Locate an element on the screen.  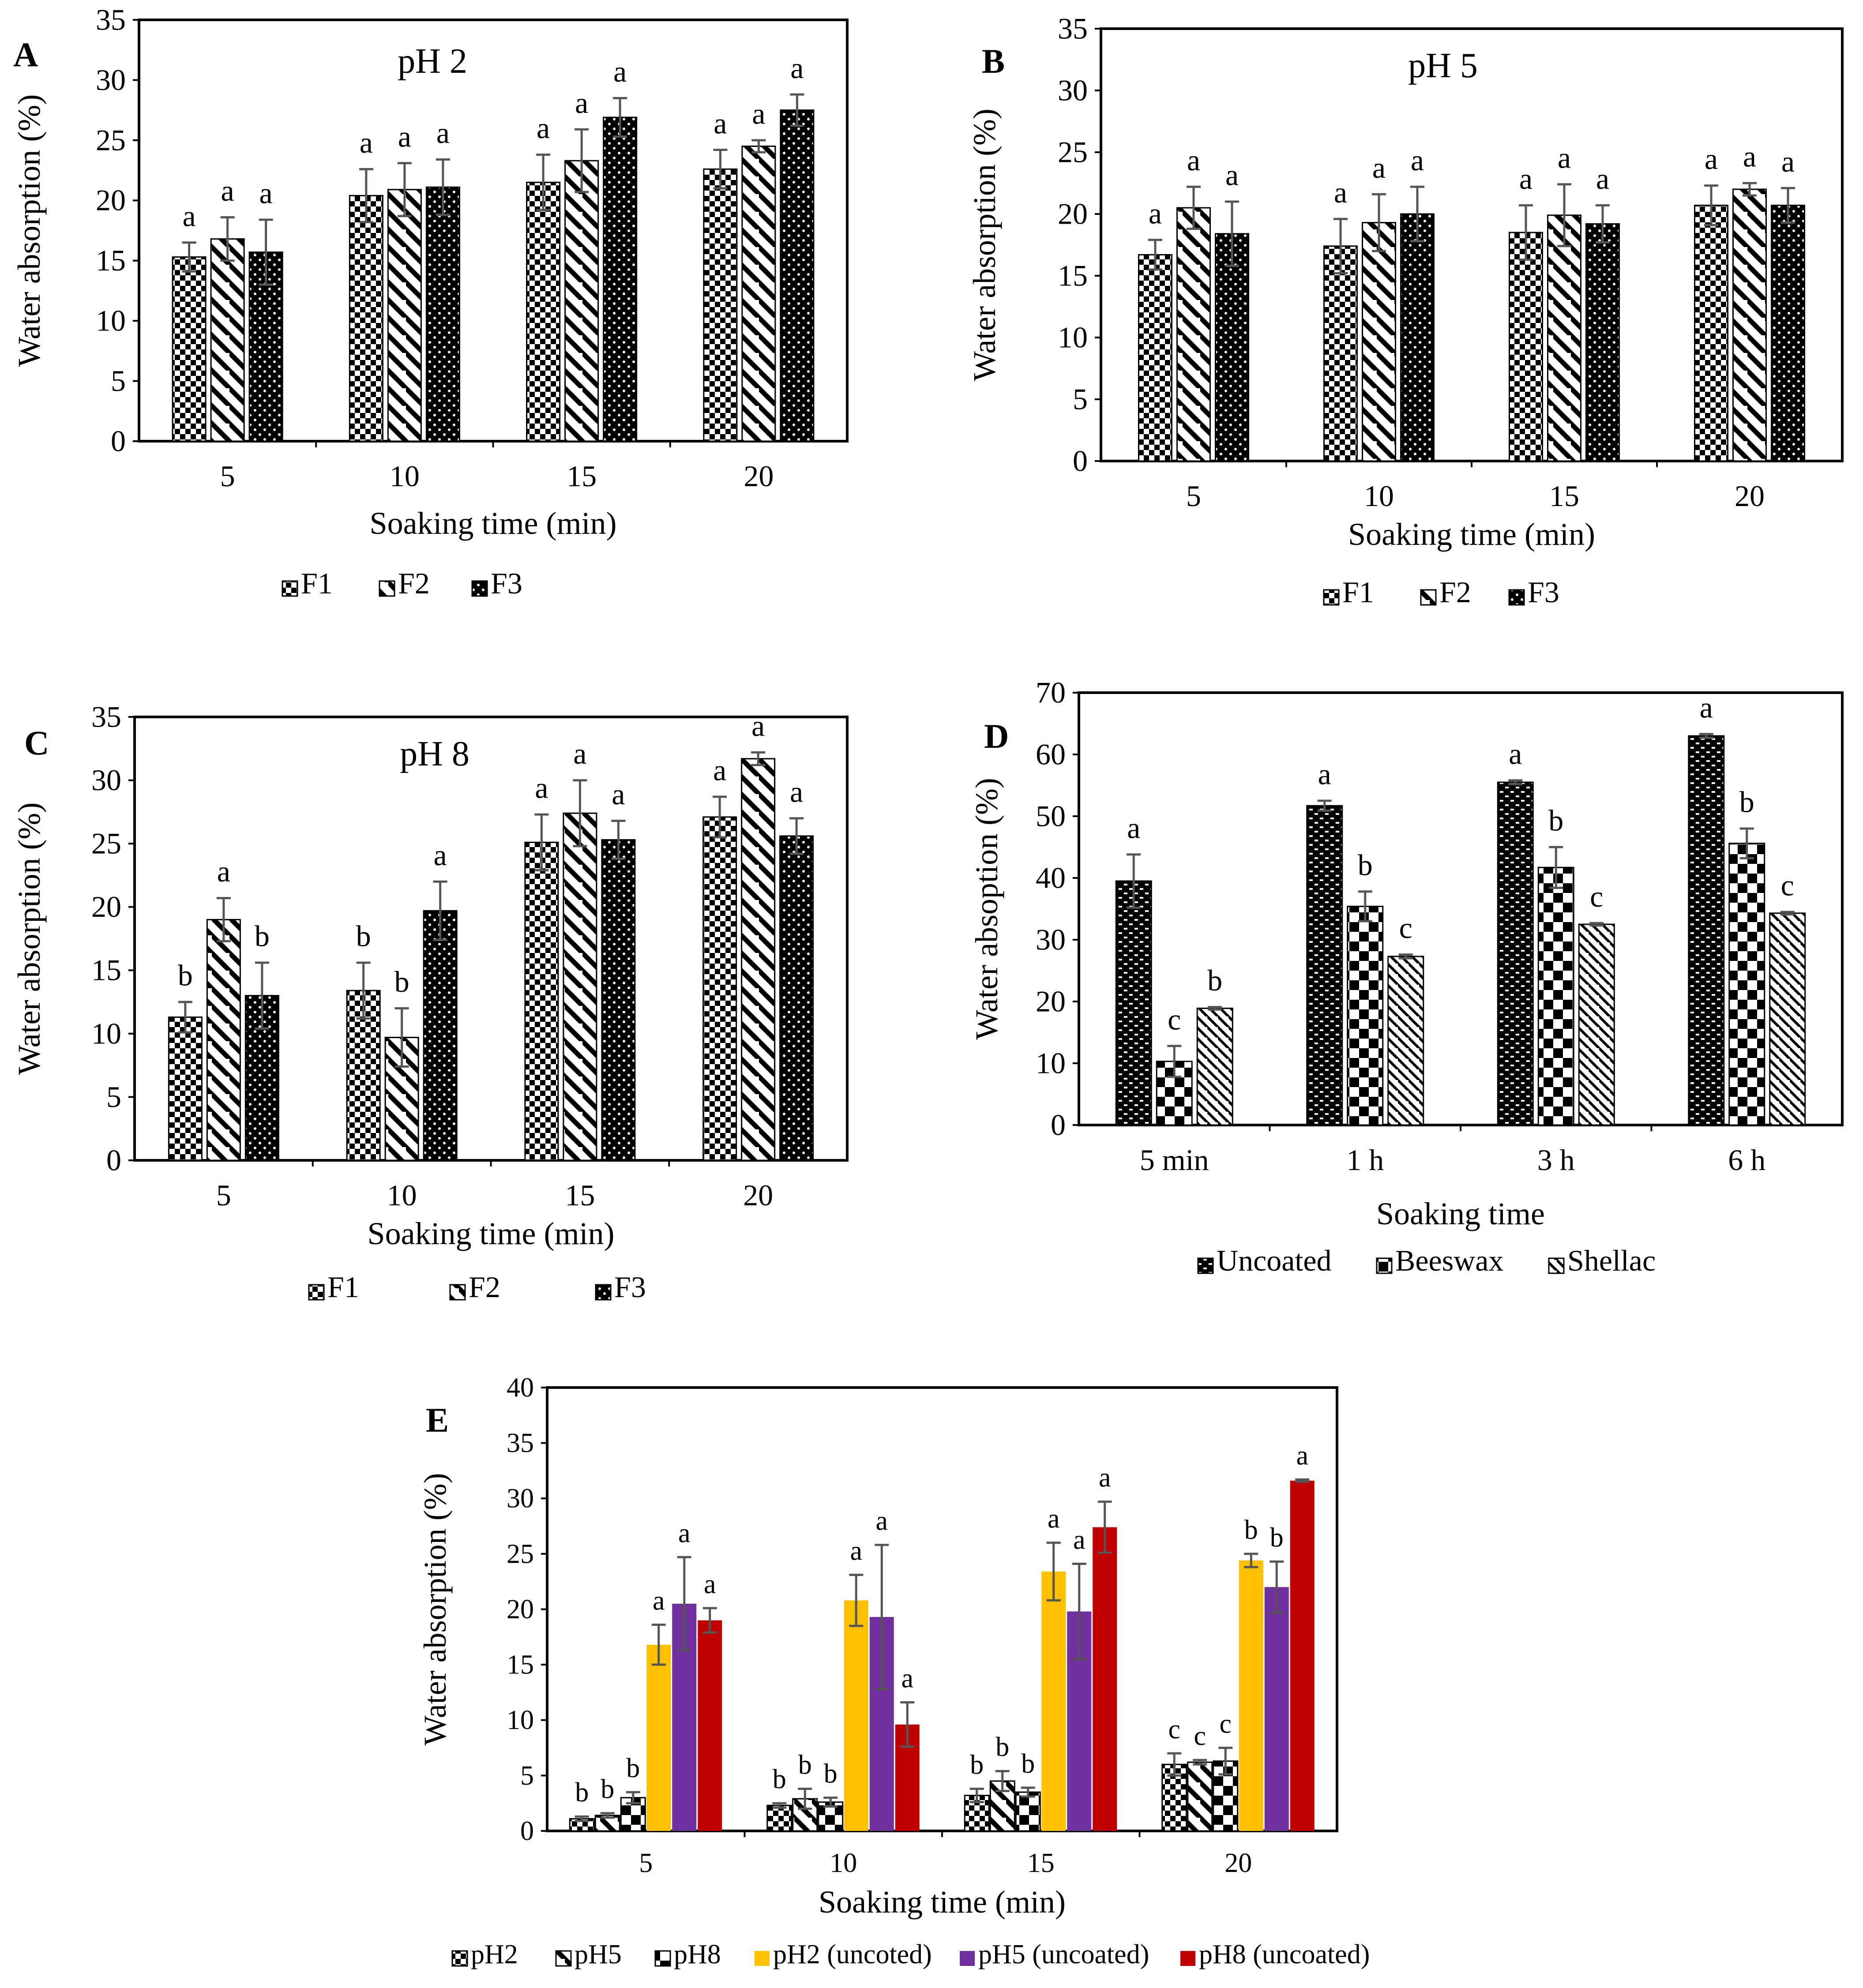
x-tick-label: 5 min is located at coordinates (1174, 1160).